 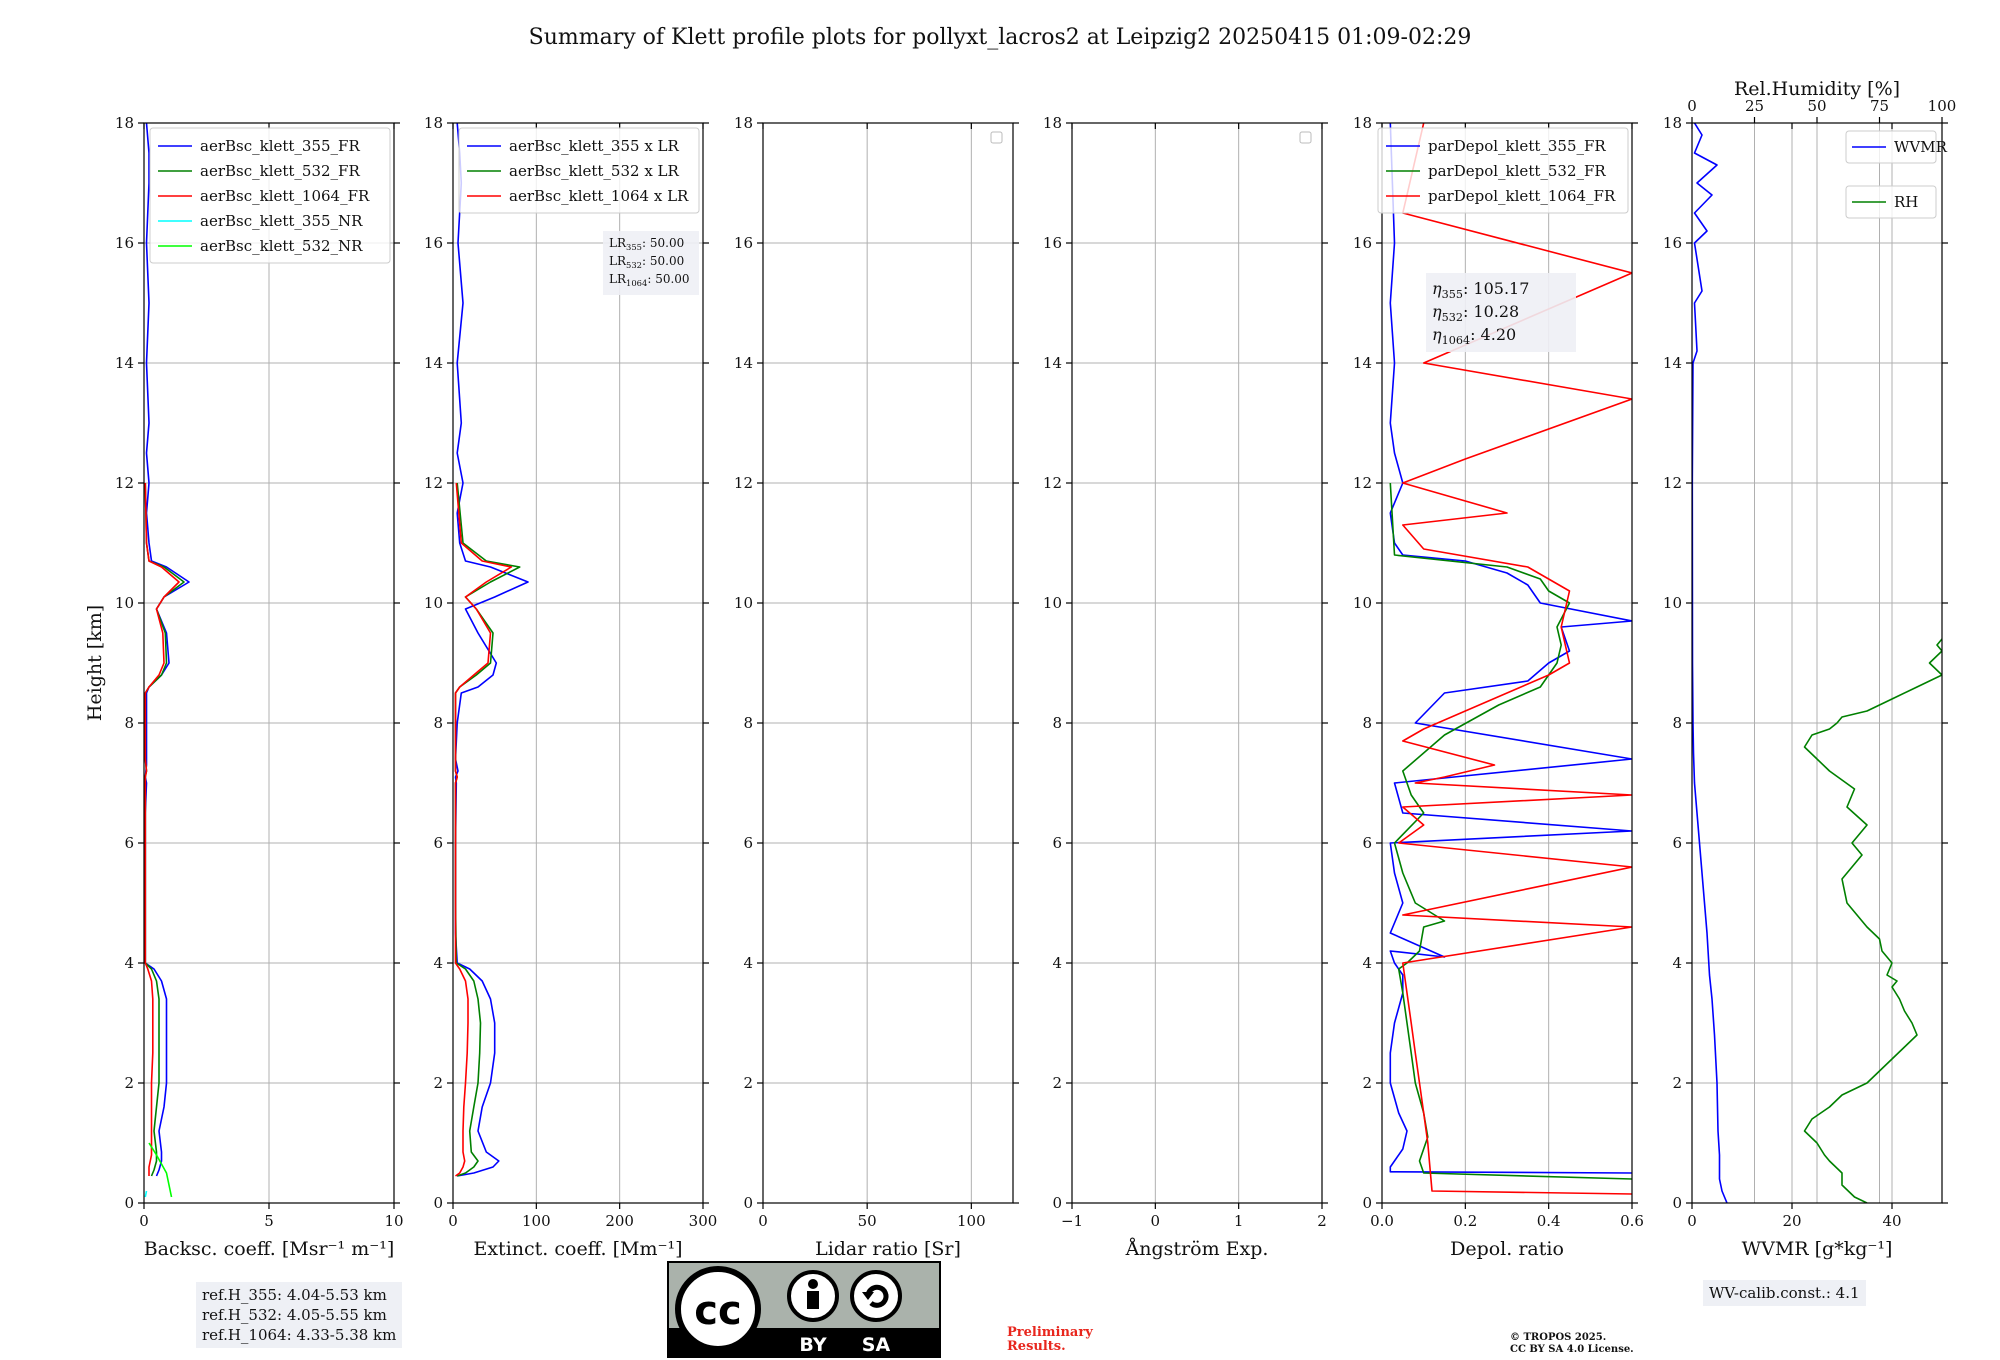 I want to click on x-tick-label: 100, so click(x=971, y=1221).